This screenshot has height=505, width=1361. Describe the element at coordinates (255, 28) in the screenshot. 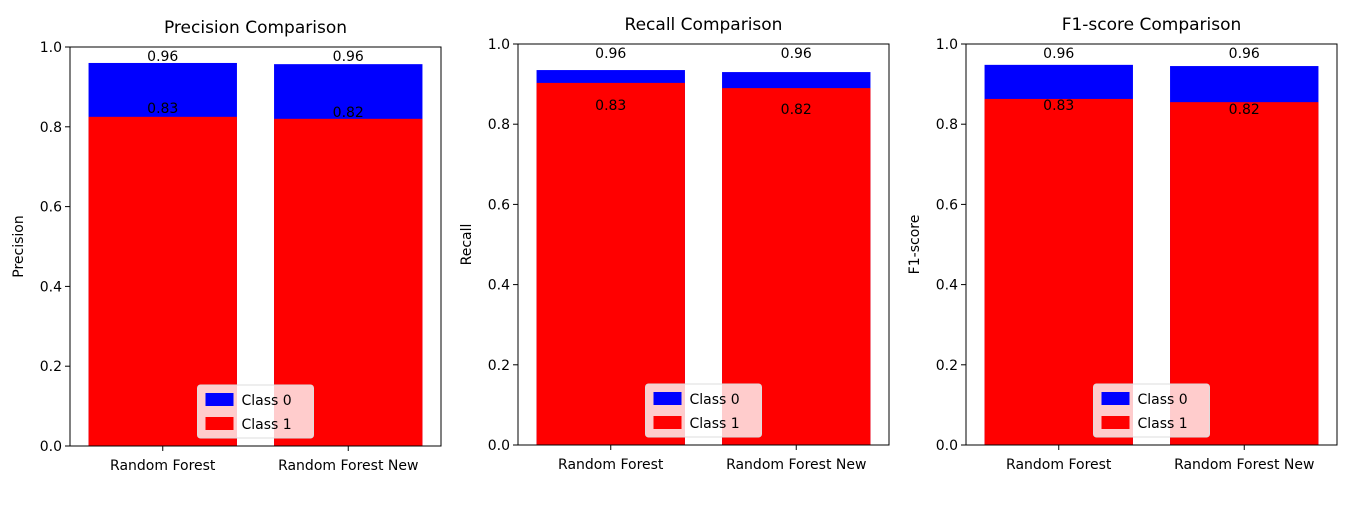

I see `chart-title: Precision Comparison` at that location.